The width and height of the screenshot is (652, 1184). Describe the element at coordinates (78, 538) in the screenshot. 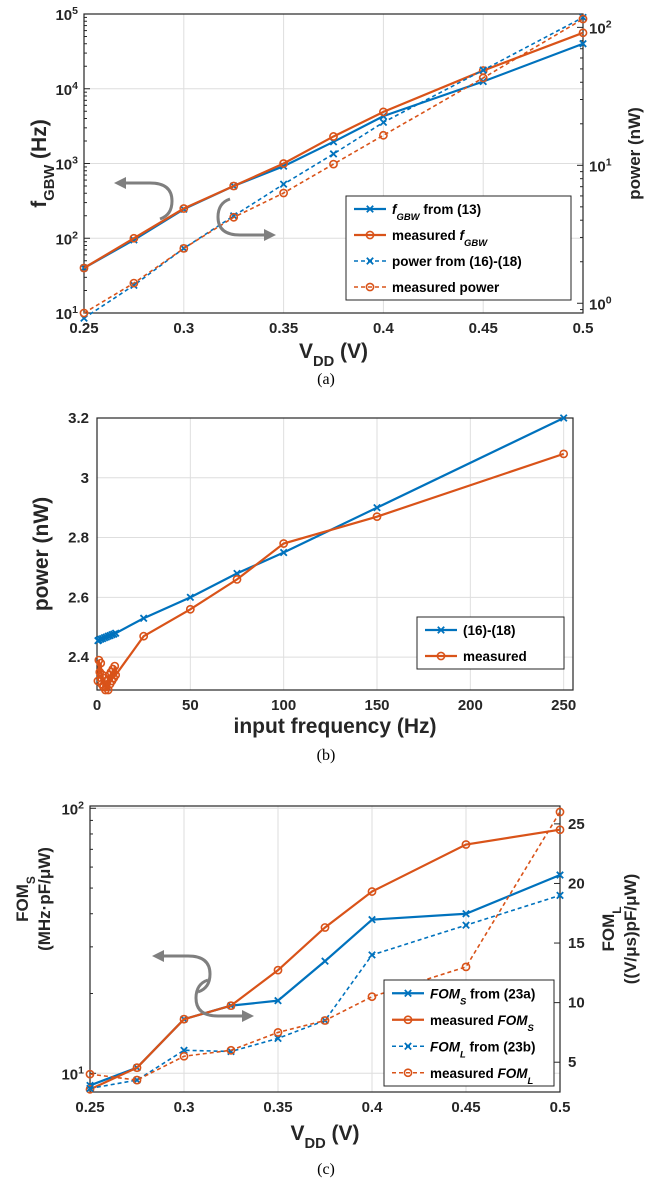

I see `y-tick-label: 2.8` at that location.